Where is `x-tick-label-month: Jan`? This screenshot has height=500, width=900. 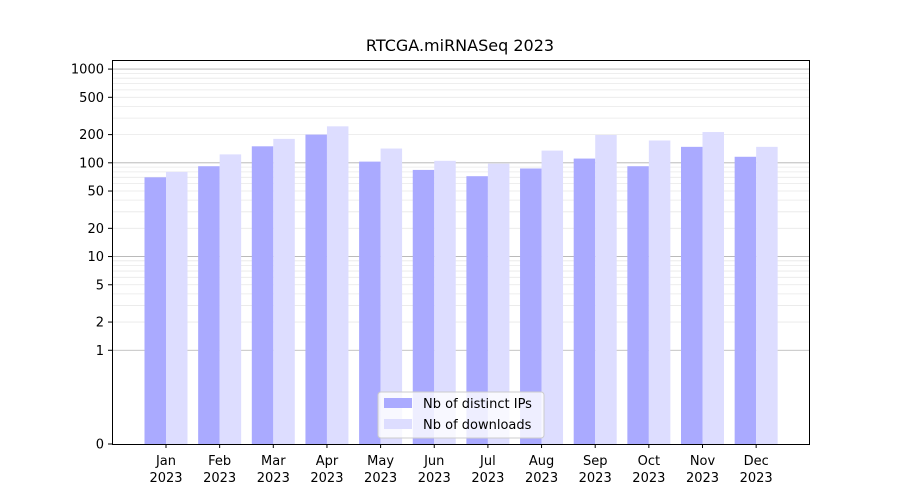
x-tick-label-month: Jan is located at coordinates (165, 461).